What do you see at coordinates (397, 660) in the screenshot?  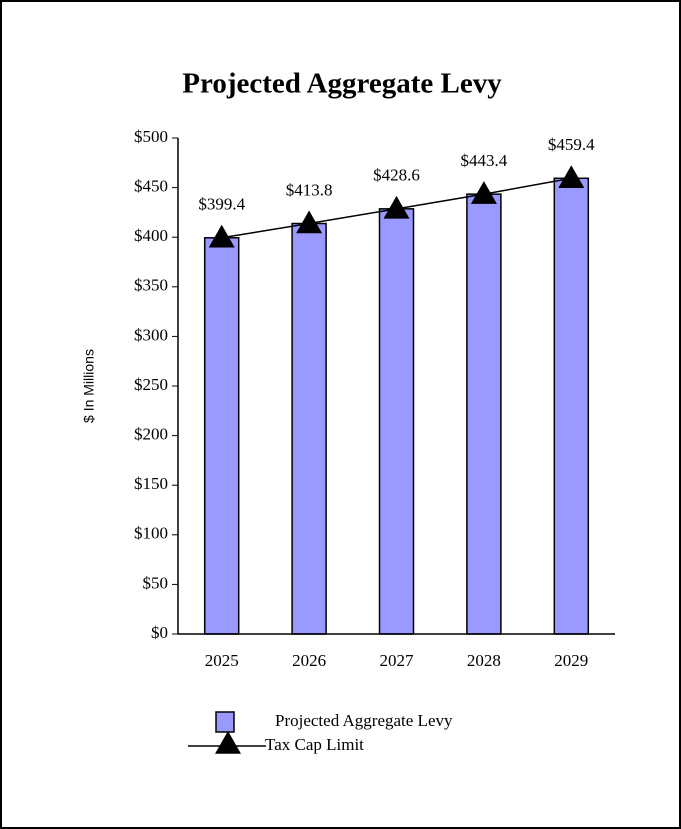 I see `x-tick-label: 2027` at bounding box center [397, 660].